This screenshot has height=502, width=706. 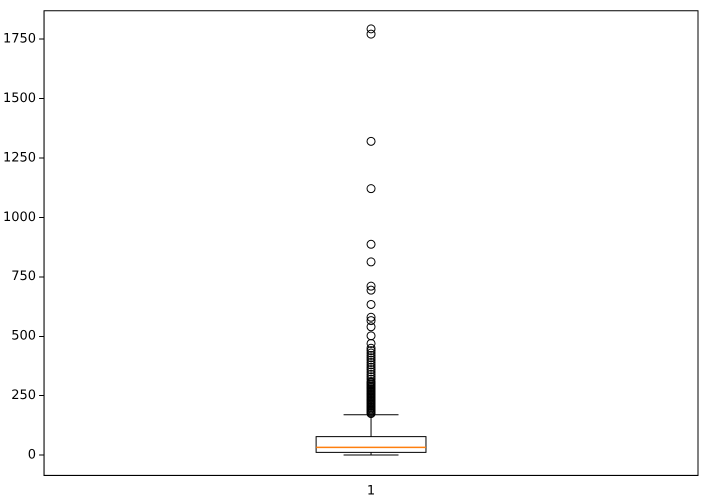 I want to click on y-tick-label: 0, so click(x=32, y=455).